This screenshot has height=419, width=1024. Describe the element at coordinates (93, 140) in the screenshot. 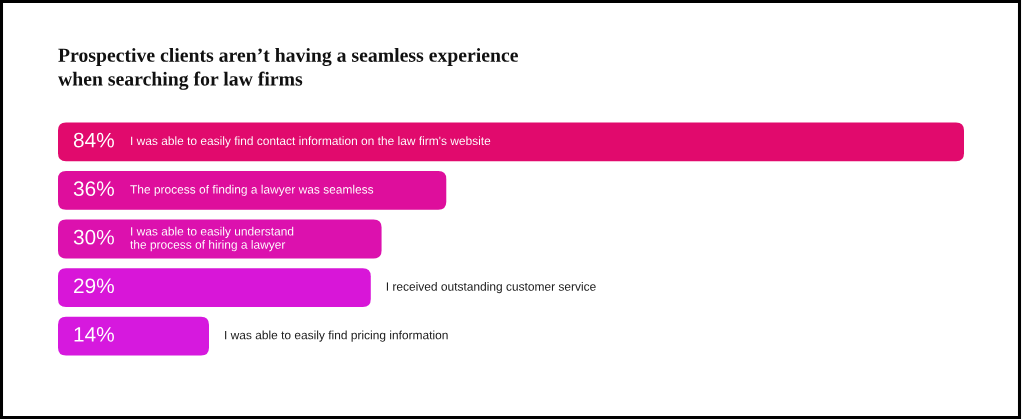

I see `data-label: 84%` at that location.